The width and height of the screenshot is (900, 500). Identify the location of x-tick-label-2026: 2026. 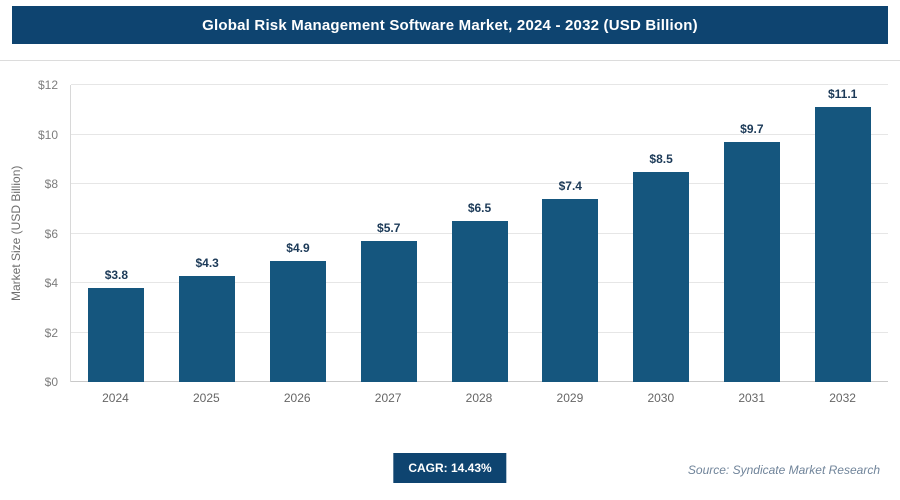
(297, 398).